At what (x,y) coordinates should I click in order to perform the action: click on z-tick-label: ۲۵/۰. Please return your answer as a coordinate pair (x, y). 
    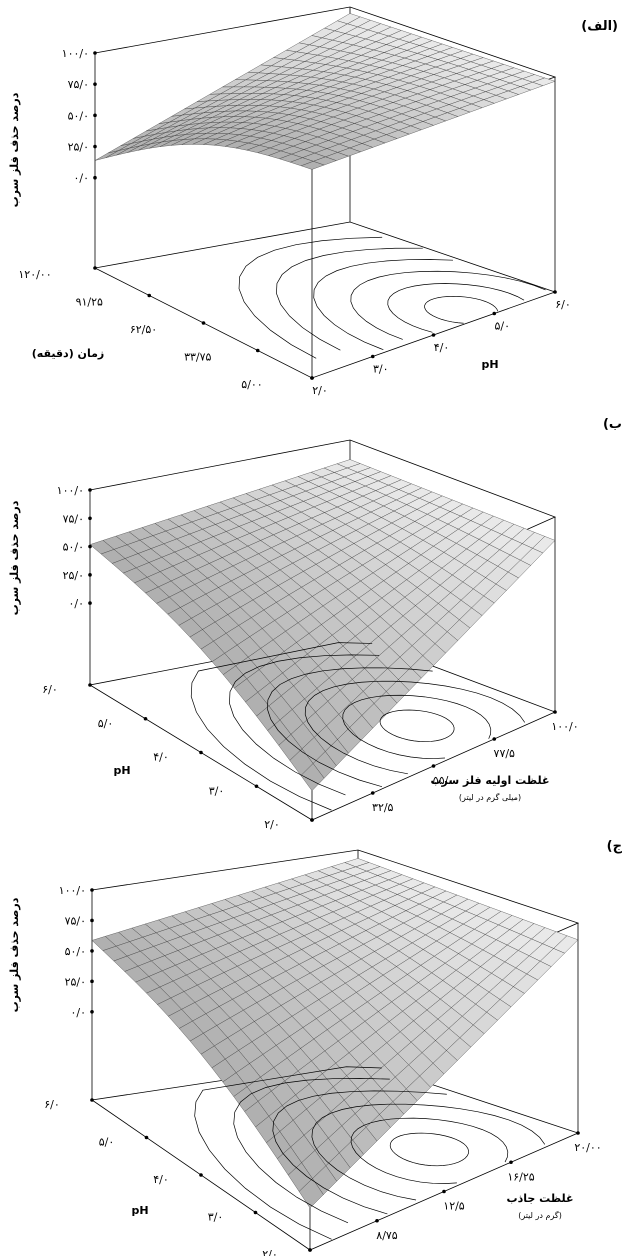
    Looking at the image, I should click on (75, 981).